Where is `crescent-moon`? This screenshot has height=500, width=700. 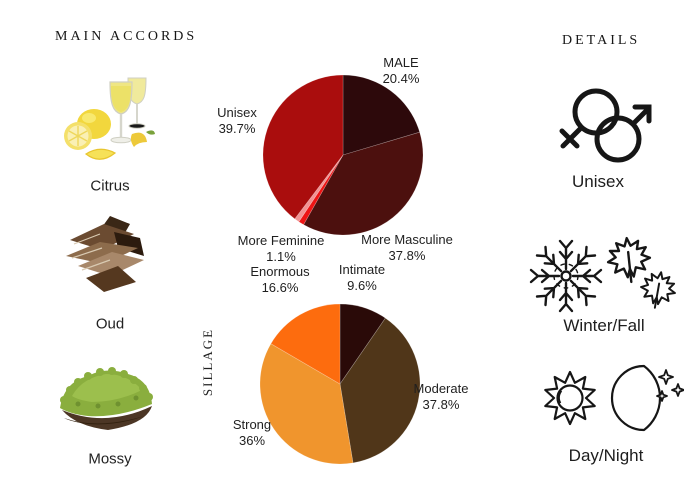 crescent-moon is located at coordinates (636, 398).